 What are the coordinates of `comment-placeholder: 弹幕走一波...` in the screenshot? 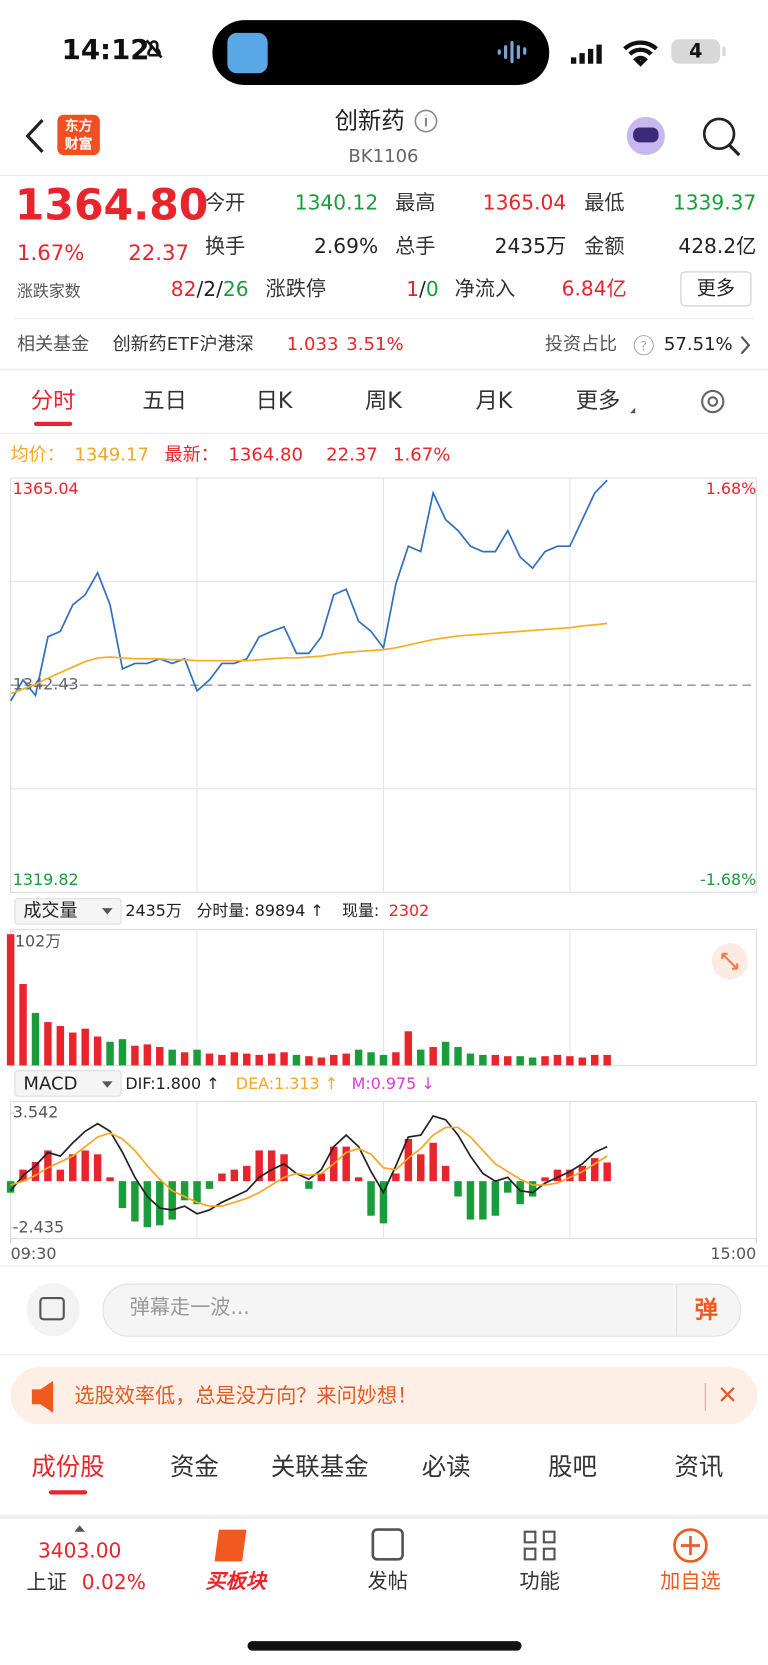 It's located at (190, 1307).